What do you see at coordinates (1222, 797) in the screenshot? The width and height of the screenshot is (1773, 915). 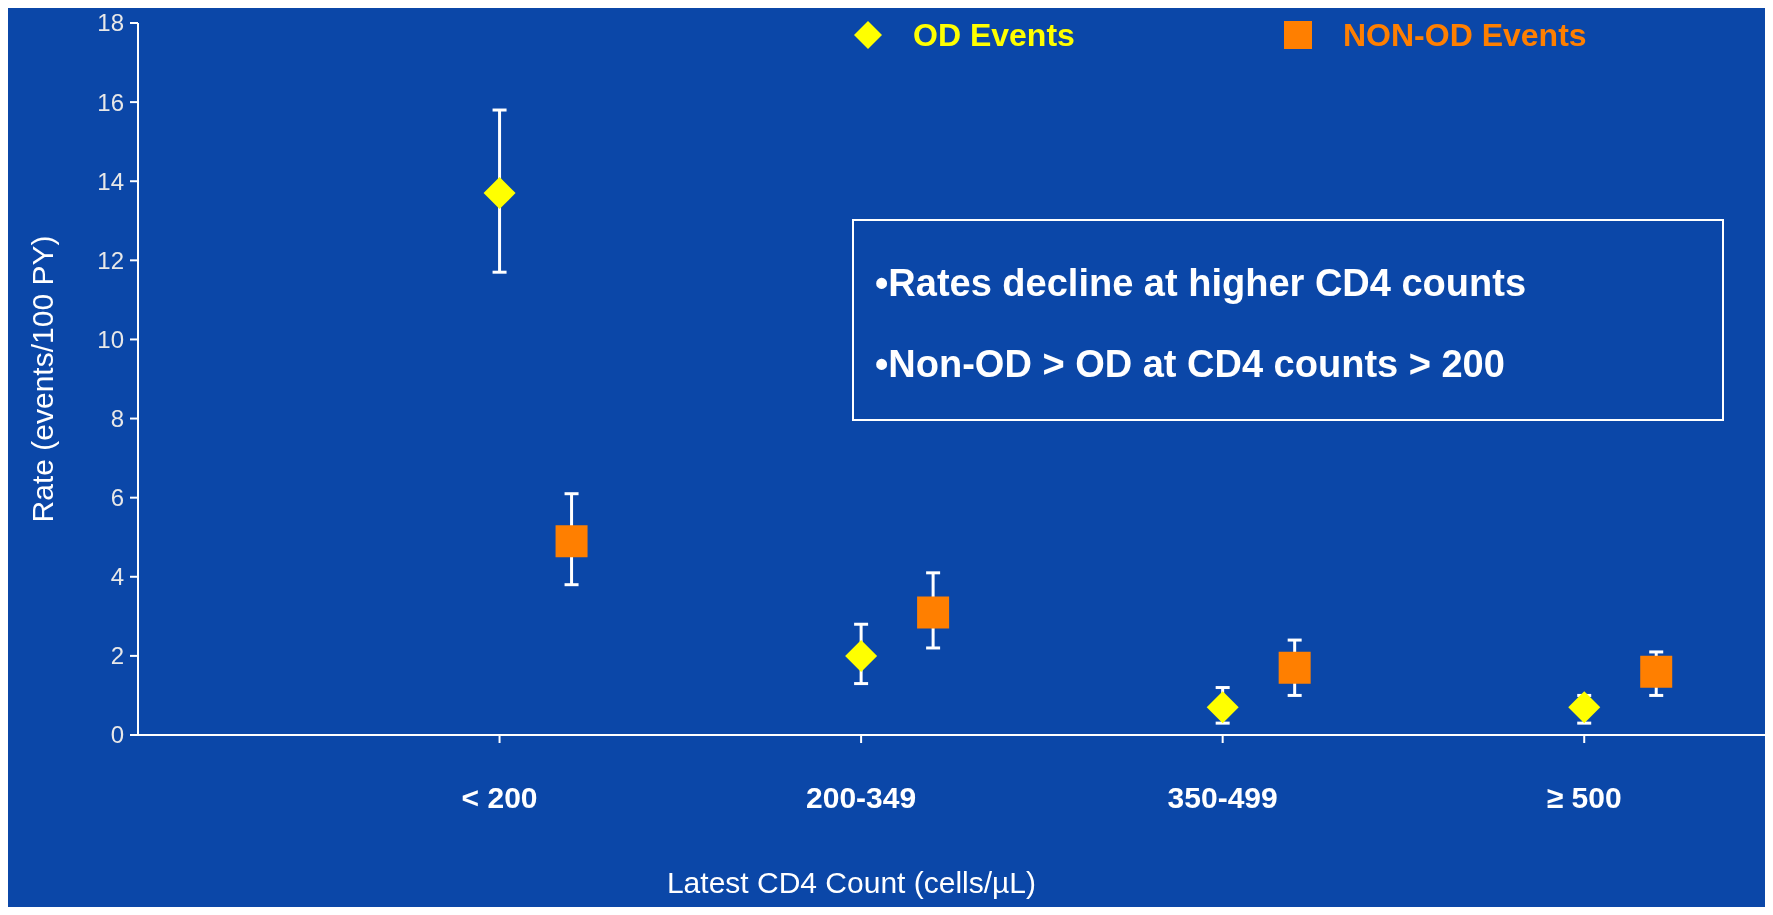 I see `x-tick-label: 350-499` at bounding box center [1222, 797].